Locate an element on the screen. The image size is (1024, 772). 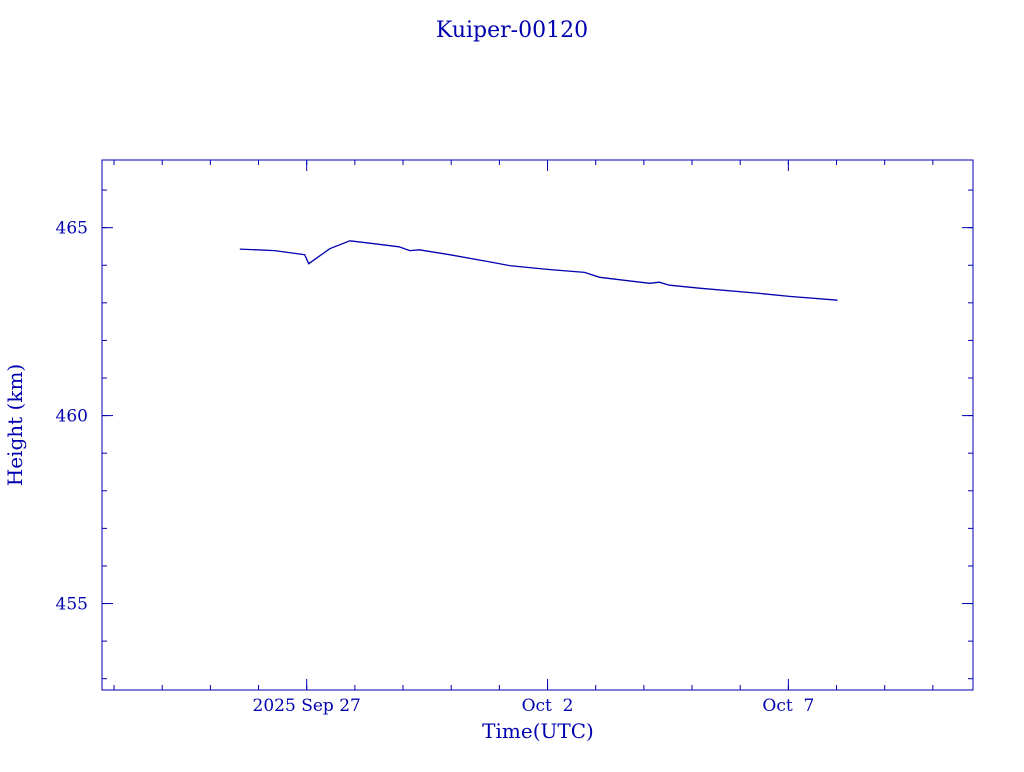
x-tick-label: Oct 7 is located at coordinates (788, 706).